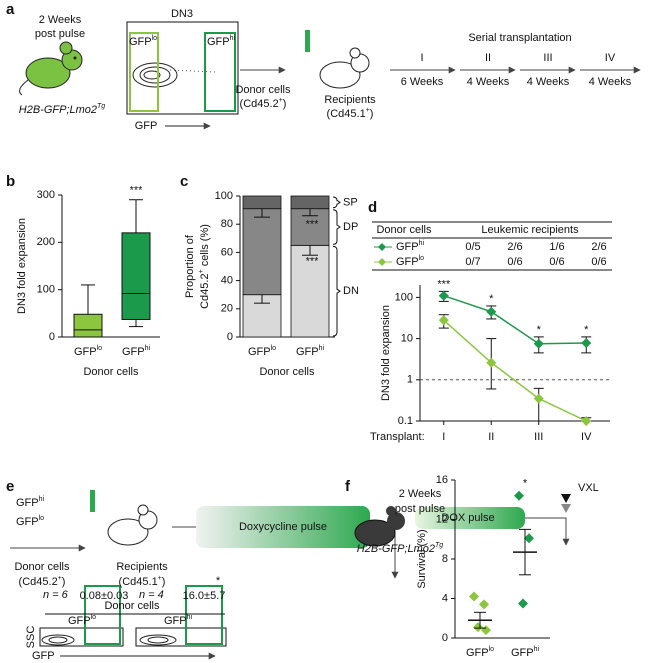 Image resolution: width=649 pixels, height=663 pixels. I want to click on label: n = 6, so click(56, 595).